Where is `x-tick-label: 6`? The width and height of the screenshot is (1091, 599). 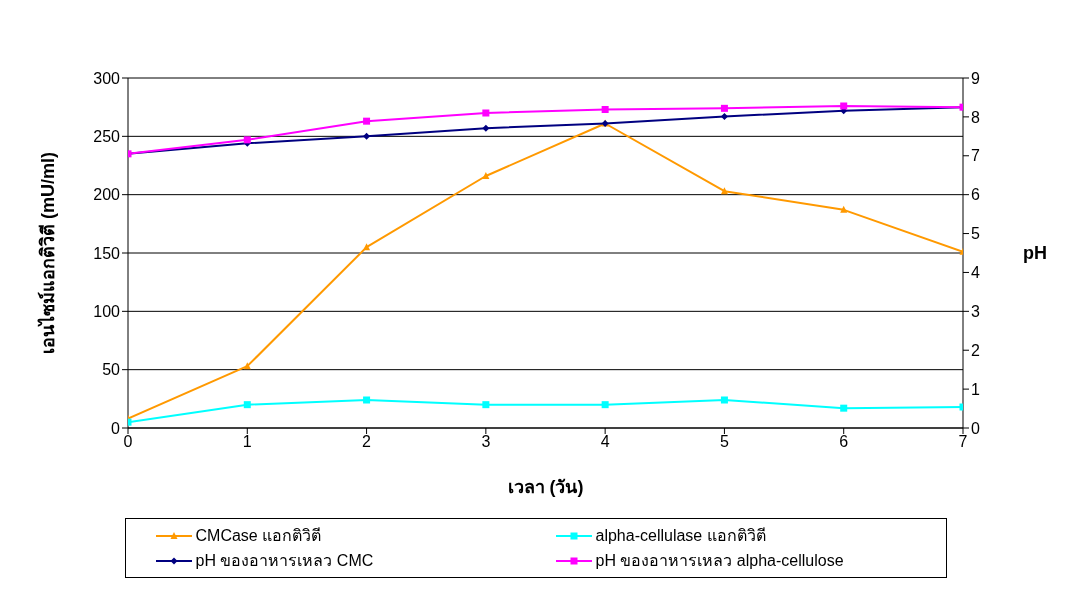
x-tick-label: 6 is located at coordinates (844, 442).